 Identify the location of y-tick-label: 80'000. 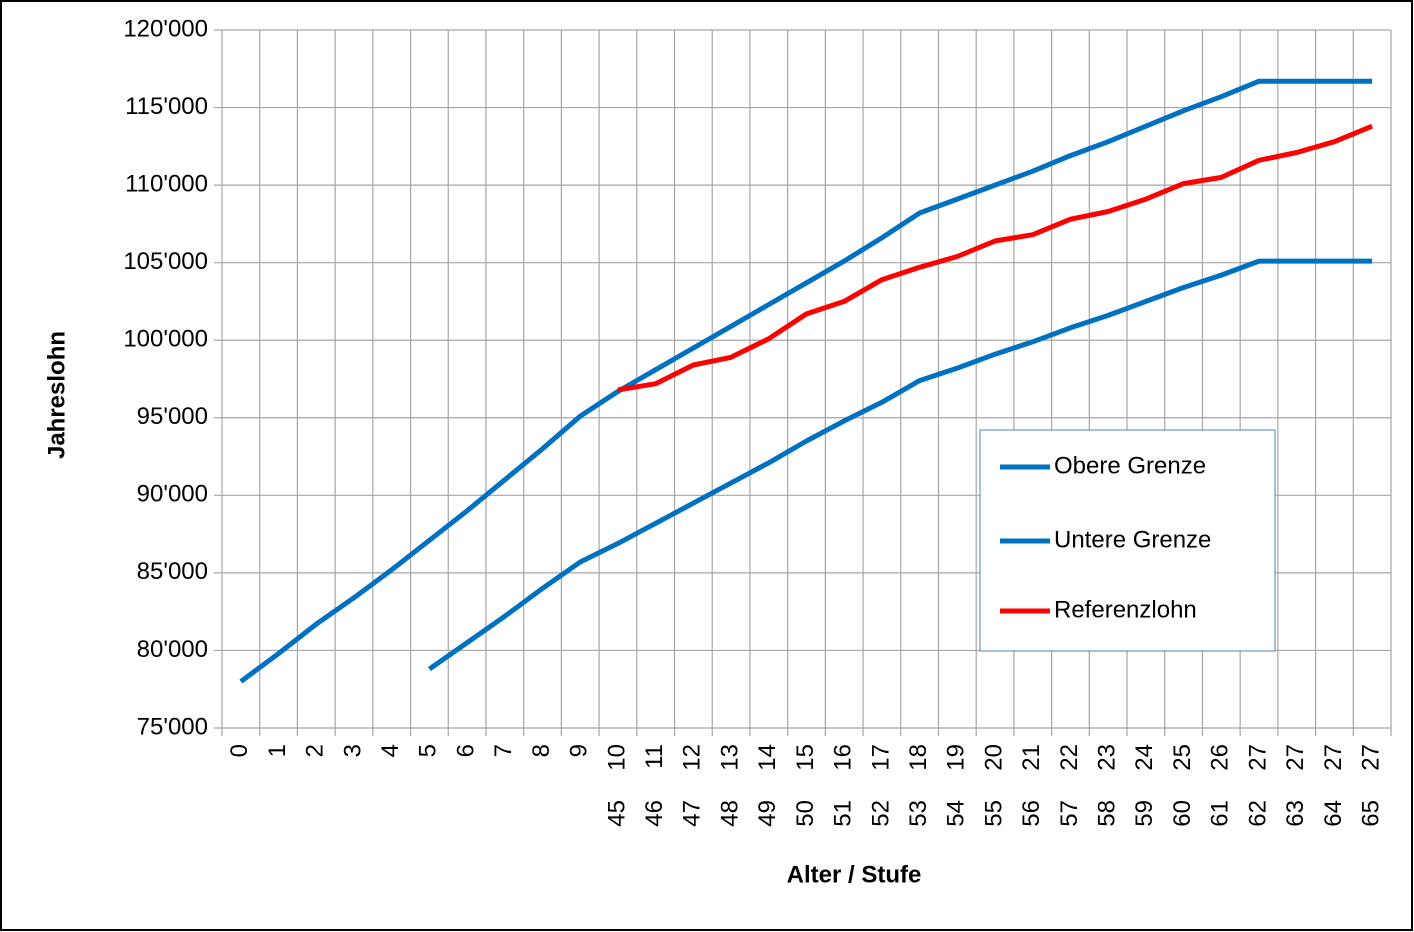
(172, 649).